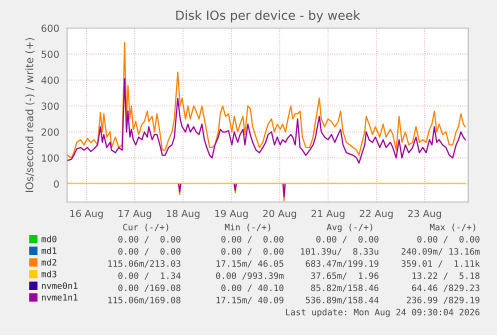  Describe the element at coordinates (144, 300) in the screenshot. I see `text: 115.06m/169.08` at that location.